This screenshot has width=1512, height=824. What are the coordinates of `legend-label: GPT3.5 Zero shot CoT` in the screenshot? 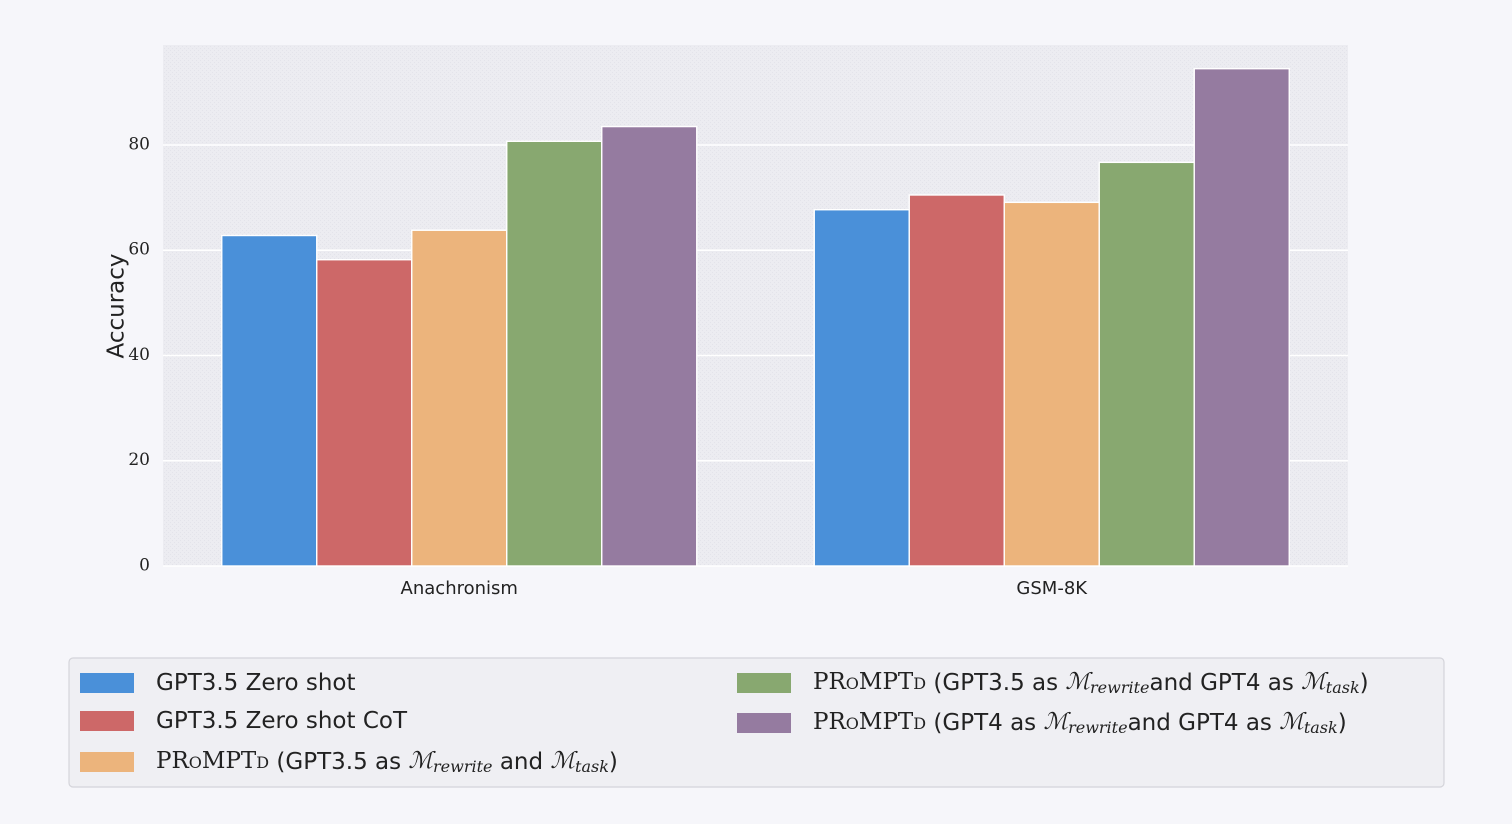 It's located at (282, 721).